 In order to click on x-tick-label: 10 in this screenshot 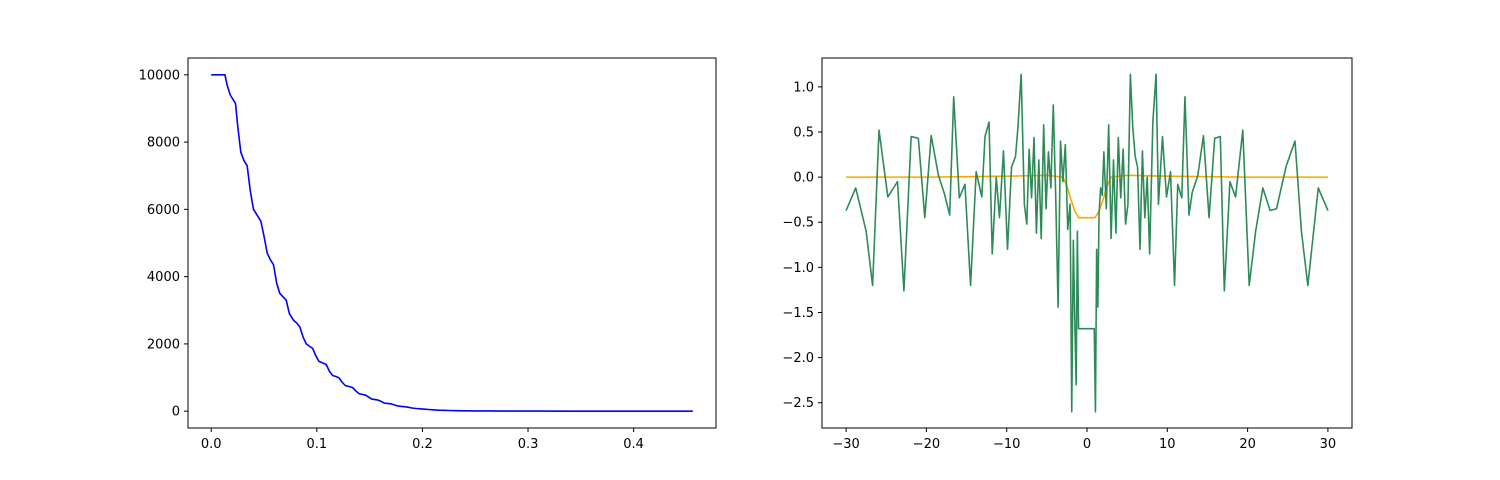, I will do `click(1167, 444)`.